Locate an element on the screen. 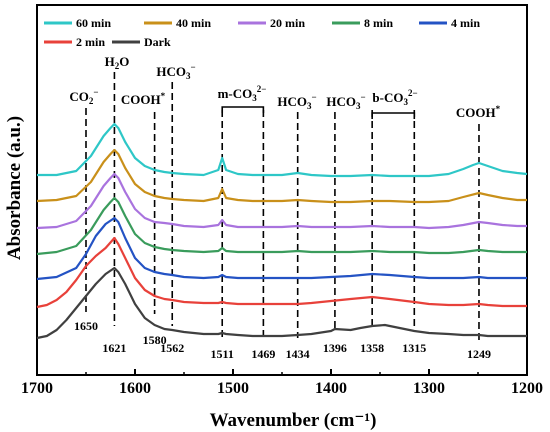 The height and width of the screenshot is (432, 550). series-line-40-min is located at coordinates (281, 176).